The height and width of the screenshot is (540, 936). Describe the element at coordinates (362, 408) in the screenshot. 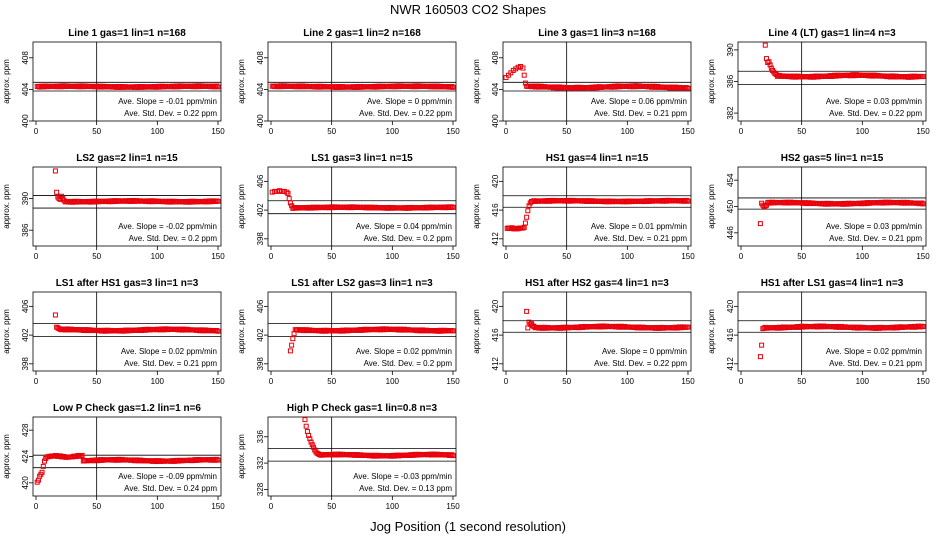

I see `panel-title: High P Check gas=1 lin=0.8 n=3` at that location.